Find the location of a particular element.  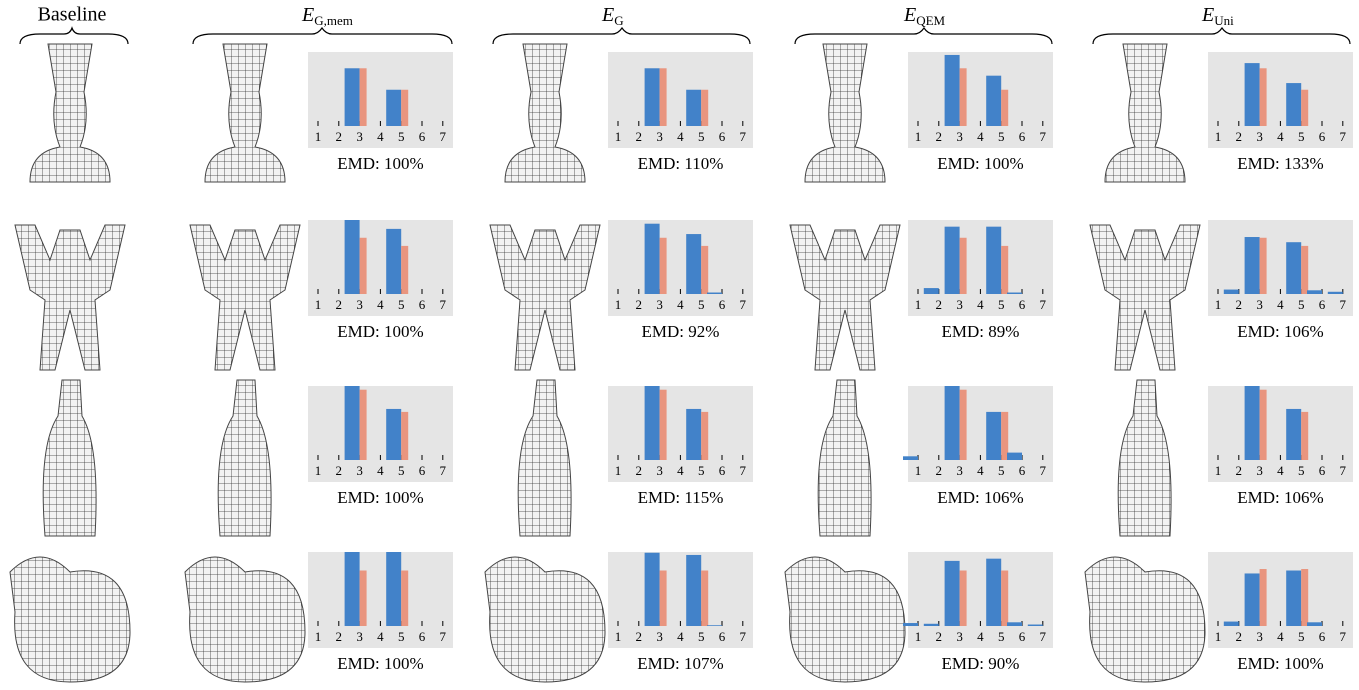

histogram: 1 2 3 4 5 6 7 EMD: 90% is located at coordinates (978, 612).